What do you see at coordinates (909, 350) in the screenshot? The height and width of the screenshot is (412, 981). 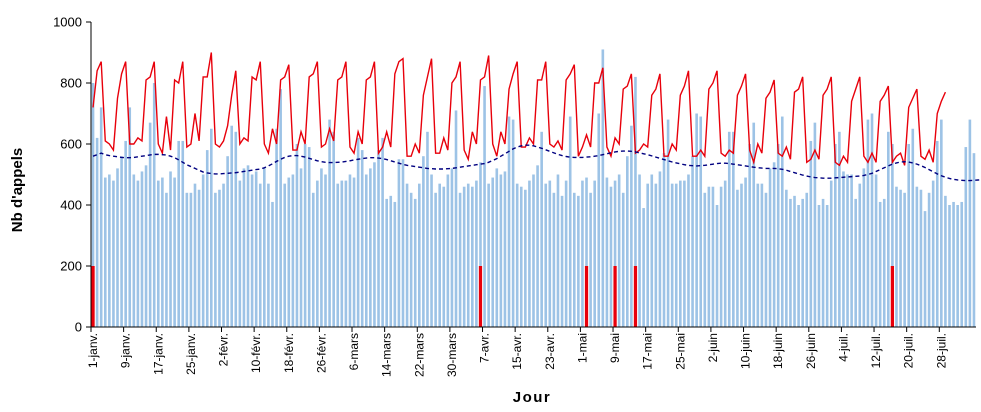 I see `x-tick-label: 20-juil.` at bounding box center [909, 350].